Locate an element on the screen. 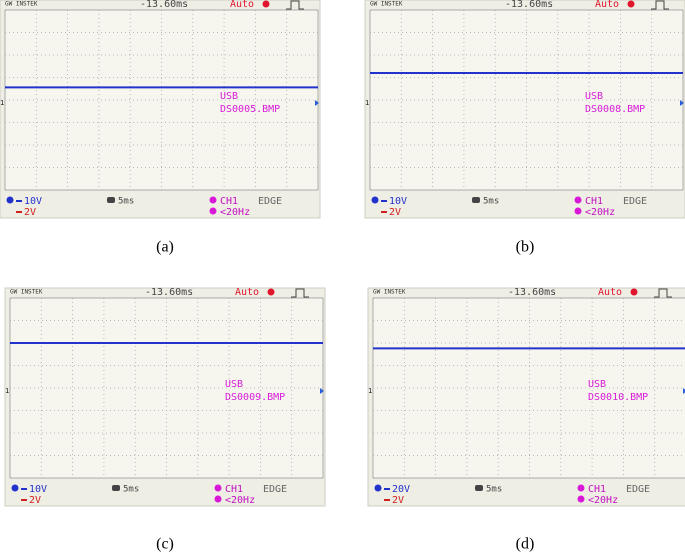 The width and height of the screenshot is (685, 552). caption: (a) is located at coordinates (165, 247).